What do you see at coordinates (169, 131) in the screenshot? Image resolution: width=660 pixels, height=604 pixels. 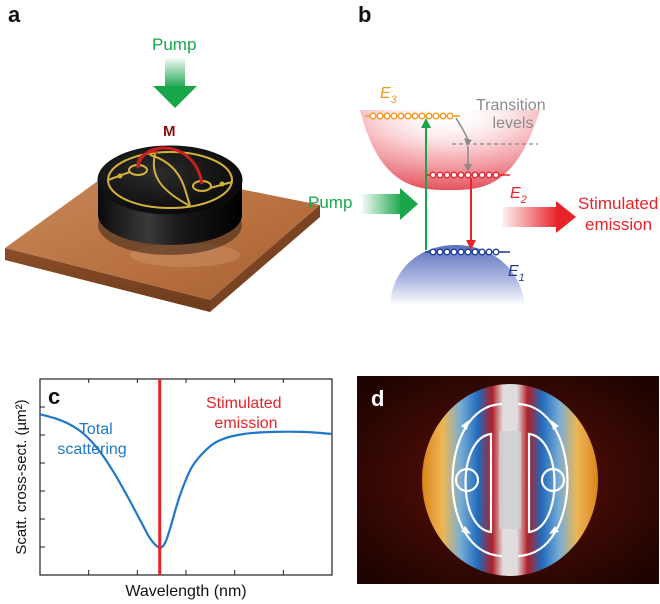 I see `marker-label-m: M` at bounding box center [169, 131].